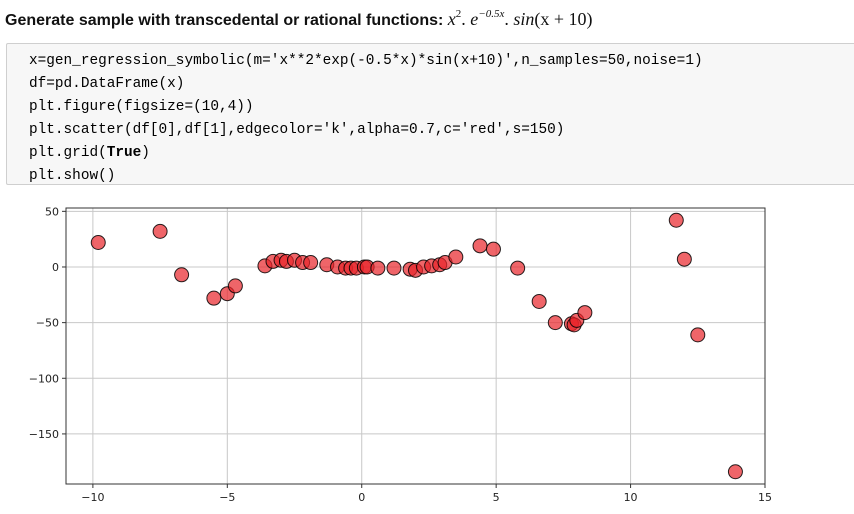 The width and height of the screenshot is (854, 514). What do you see at coordinates (631, 497) in the screenshot?
I see `x-tick-label: 10` at bounding box center [631, 497].